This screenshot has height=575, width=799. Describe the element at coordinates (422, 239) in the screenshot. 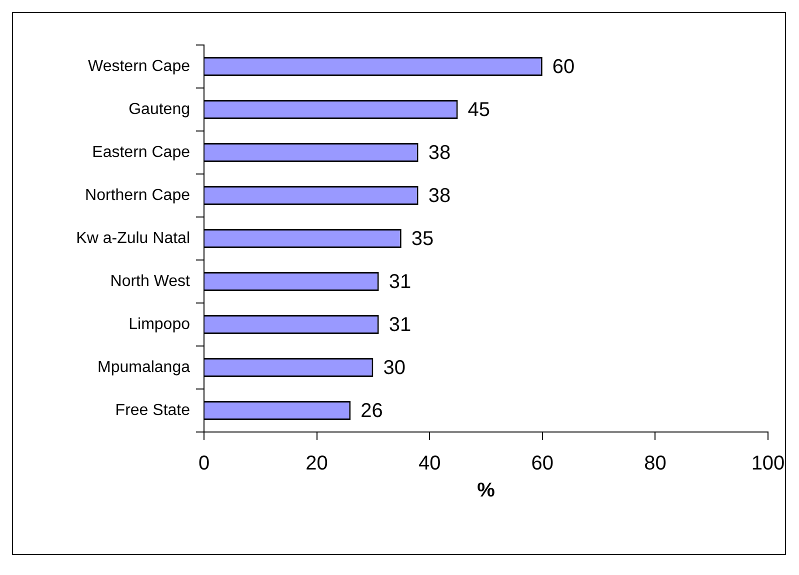

I see `data-label: 35` at that location.